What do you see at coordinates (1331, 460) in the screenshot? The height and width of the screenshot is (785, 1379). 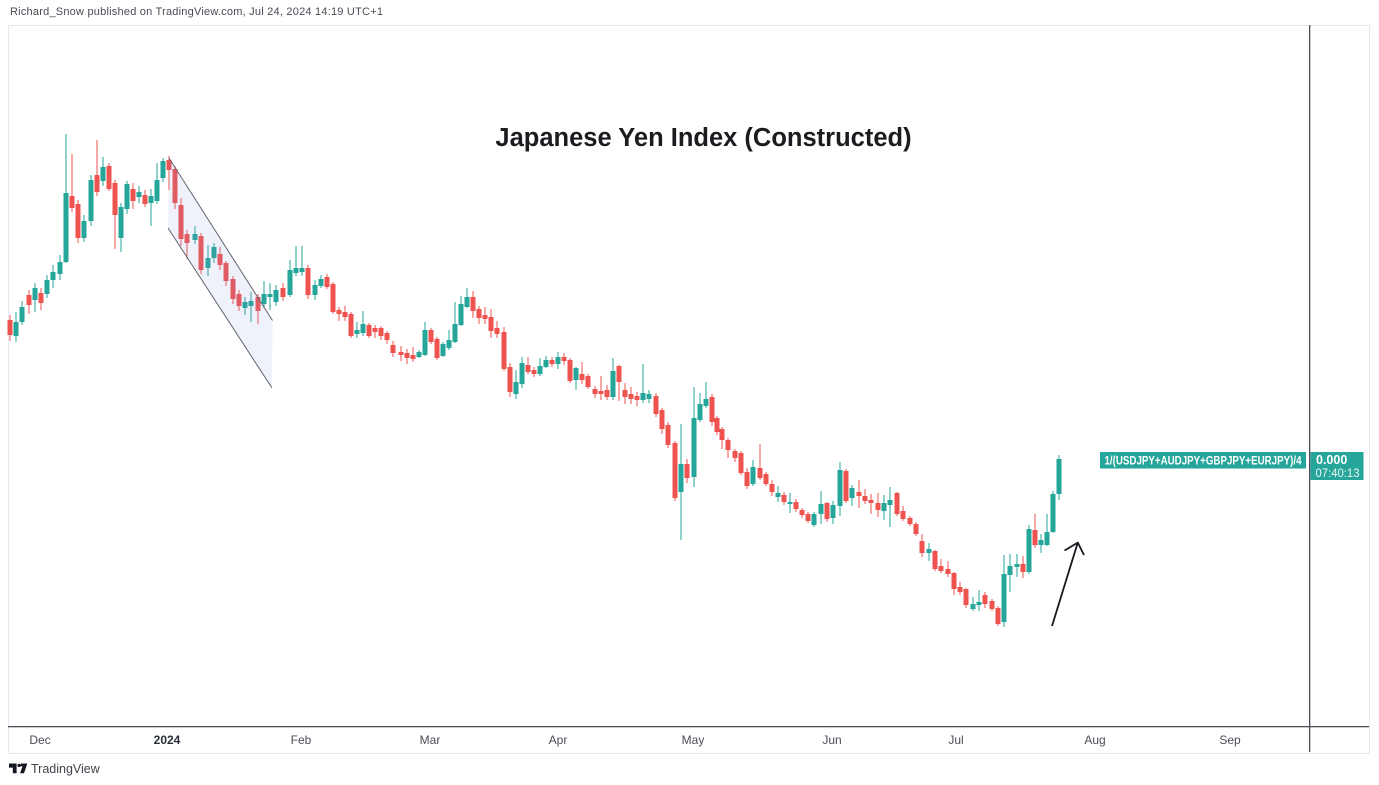 I see `svg-text: 0.000` at bounding box center [1331, 460].